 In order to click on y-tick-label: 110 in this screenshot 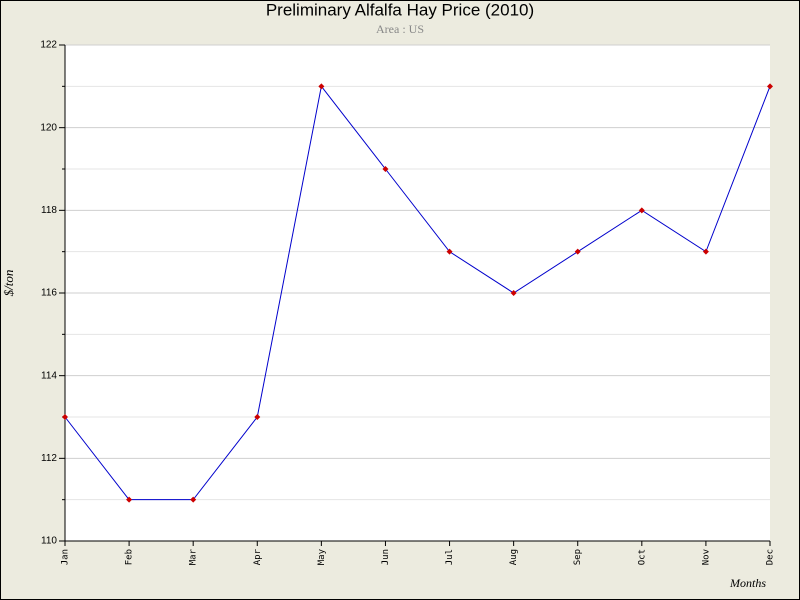, I will do `click(49, 541)`.